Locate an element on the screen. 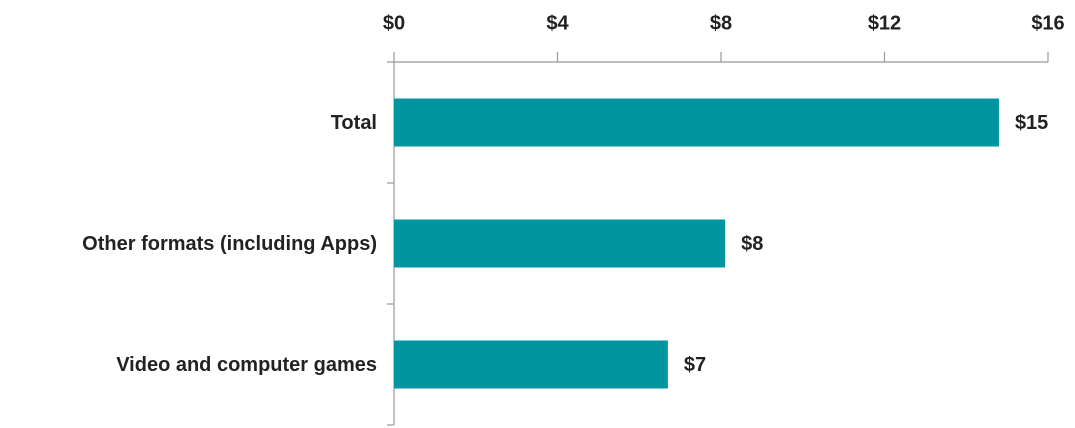 The image size is (1075, 428). value-label: $8 is located at coordinates (752, 244).